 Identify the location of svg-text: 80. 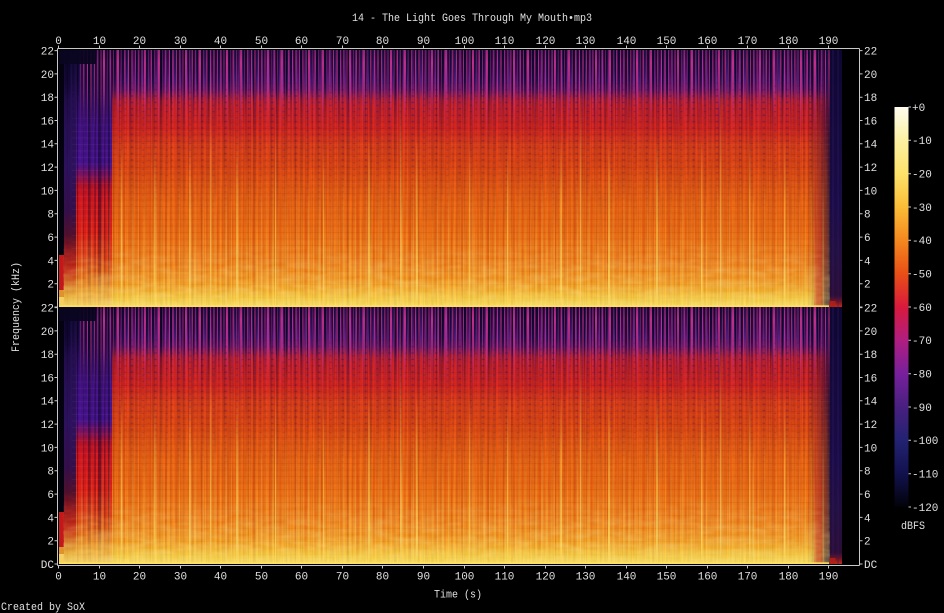
(382, 42).